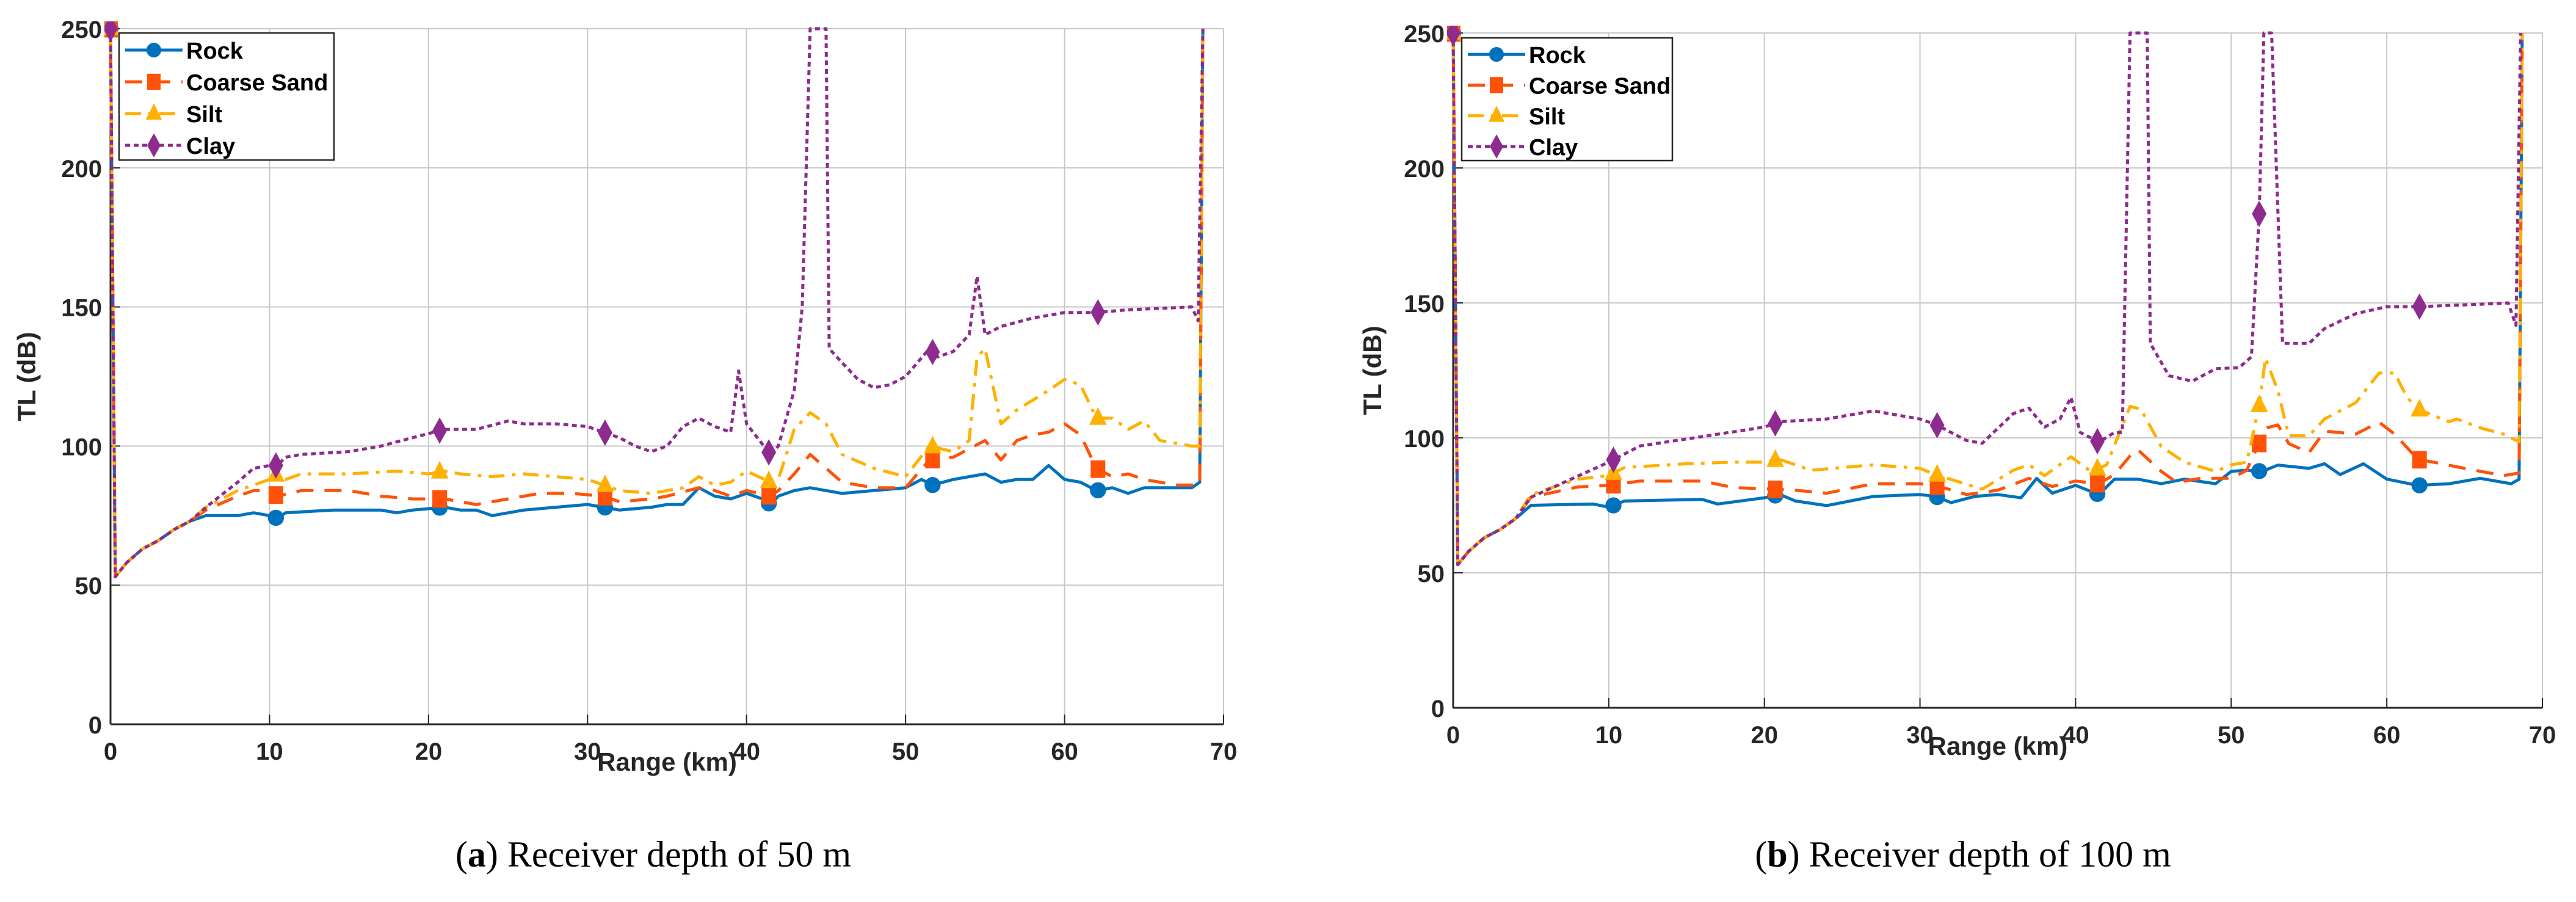 The width and height of the screenshot is (2576, 902). What do you see at coordinates (1777, 854) in the screenshot?
I see `caption-b-letter: b` at bounding box center [1777, 854].